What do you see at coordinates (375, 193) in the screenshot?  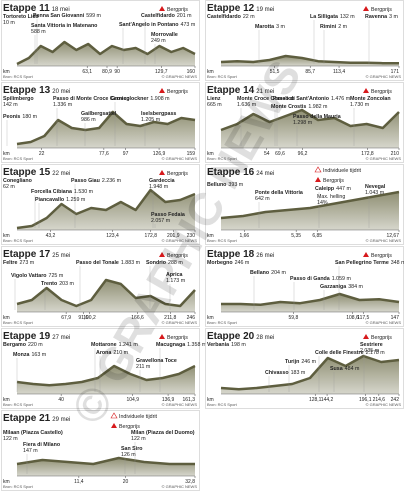 I see `place-altitude: 1.043 m` at bounding box center [375, 193].